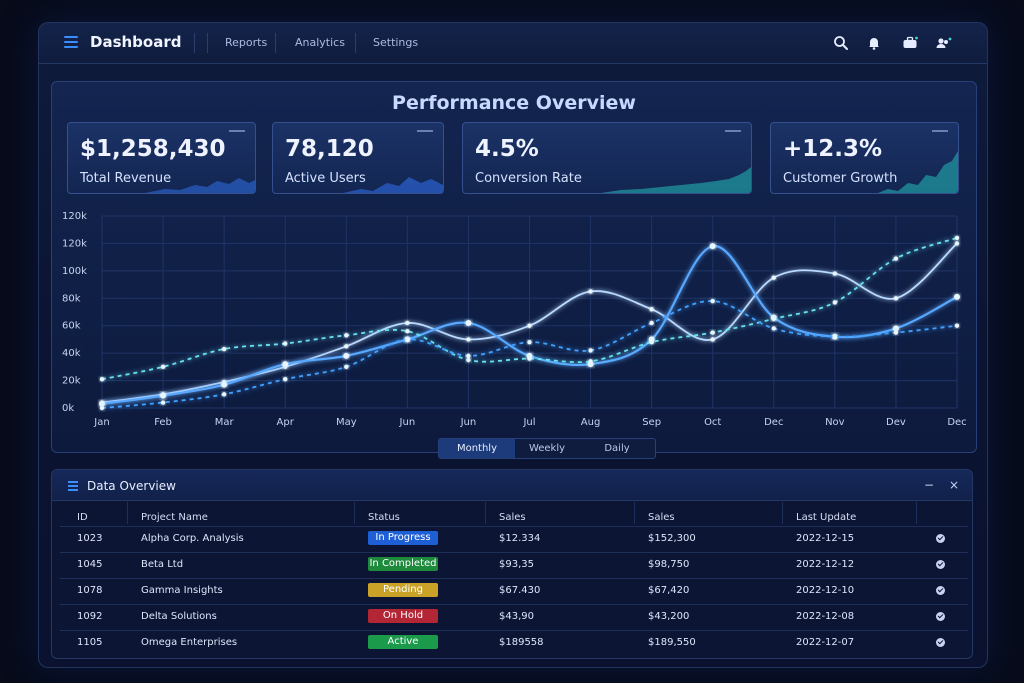 The image size is (1024, 683). What do you see at coordinates (634, 513) in the screenshot?
I see `column-divider` at bounding box center [634, 513].